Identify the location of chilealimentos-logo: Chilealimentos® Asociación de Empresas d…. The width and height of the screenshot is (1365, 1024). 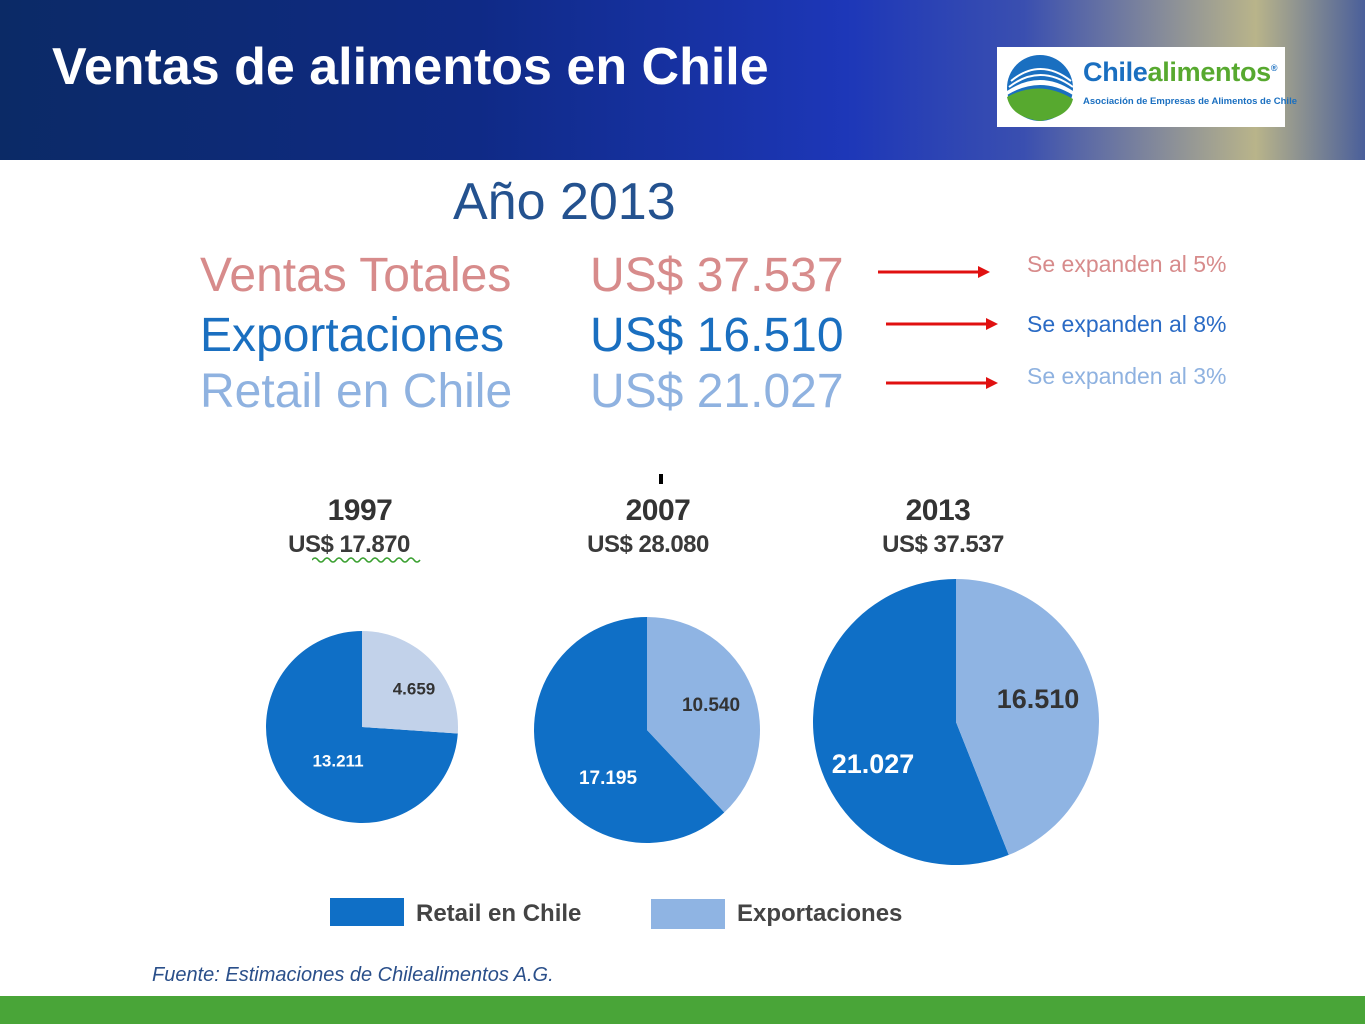
(1147, 87).